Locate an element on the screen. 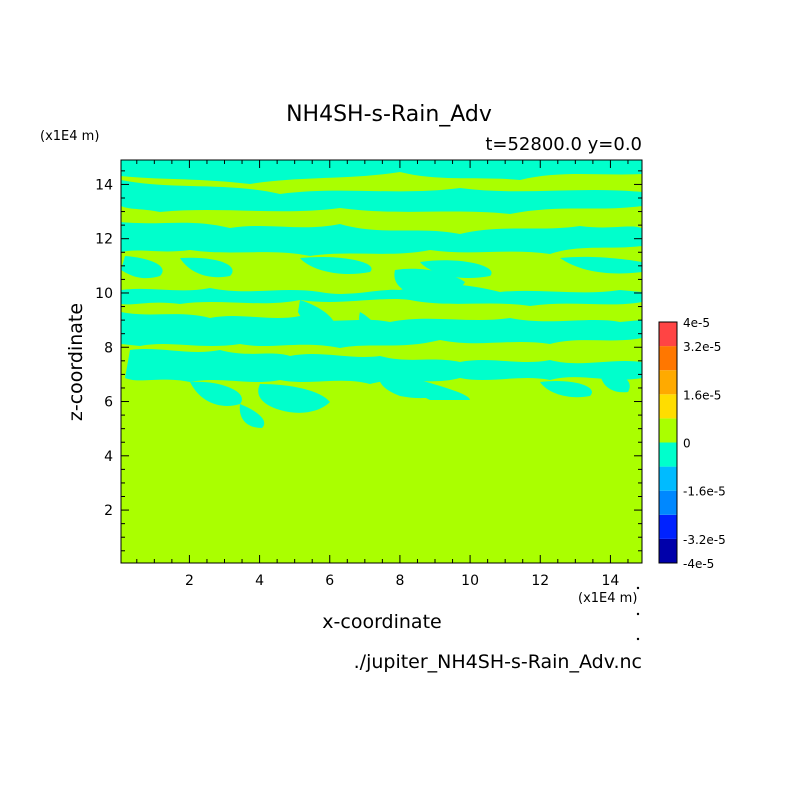 This screenshot has height=804, width=804. y-axis-label: z-coordinate is located at coordinates (76, 362).